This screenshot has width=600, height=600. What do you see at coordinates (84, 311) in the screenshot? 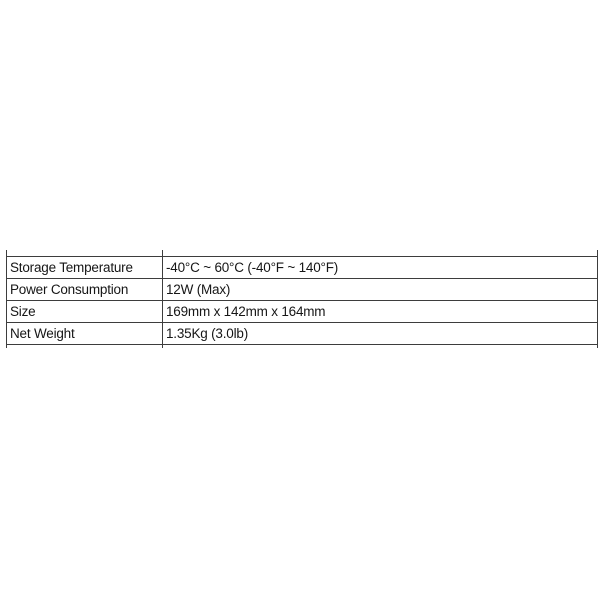
I see `spec-label: Size` at bounding box center [84, 311].